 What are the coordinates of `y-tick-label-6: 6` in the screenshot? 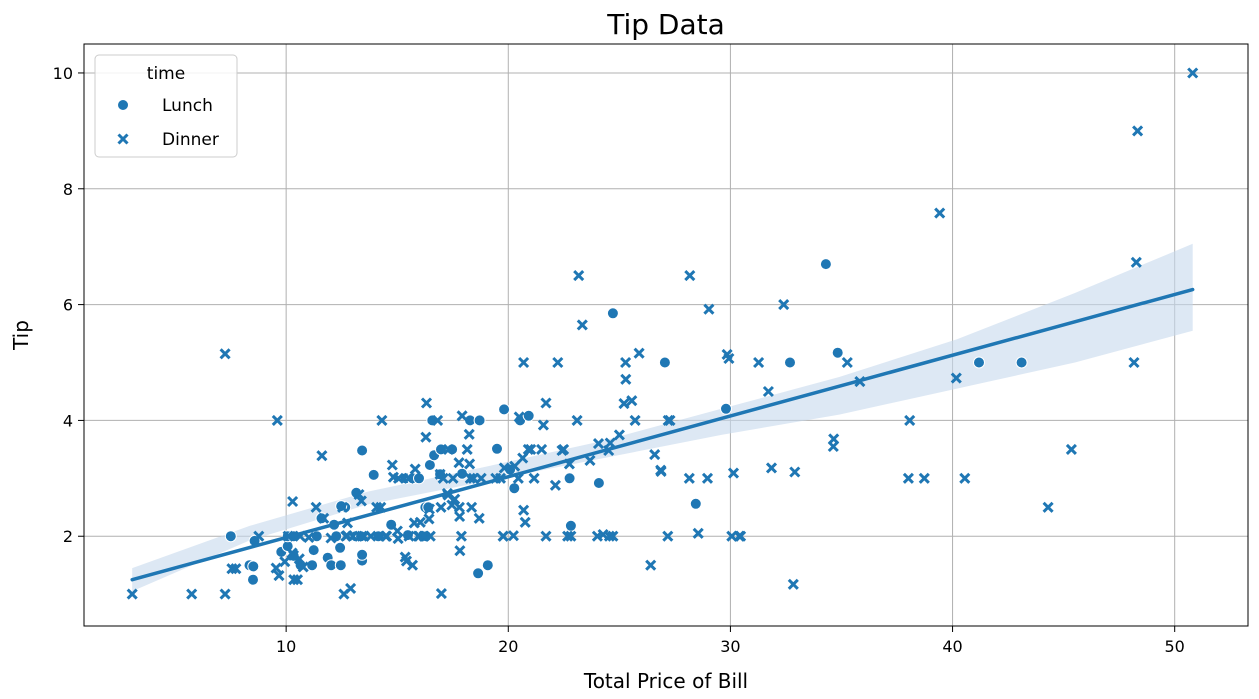 It's located at (68, 305).